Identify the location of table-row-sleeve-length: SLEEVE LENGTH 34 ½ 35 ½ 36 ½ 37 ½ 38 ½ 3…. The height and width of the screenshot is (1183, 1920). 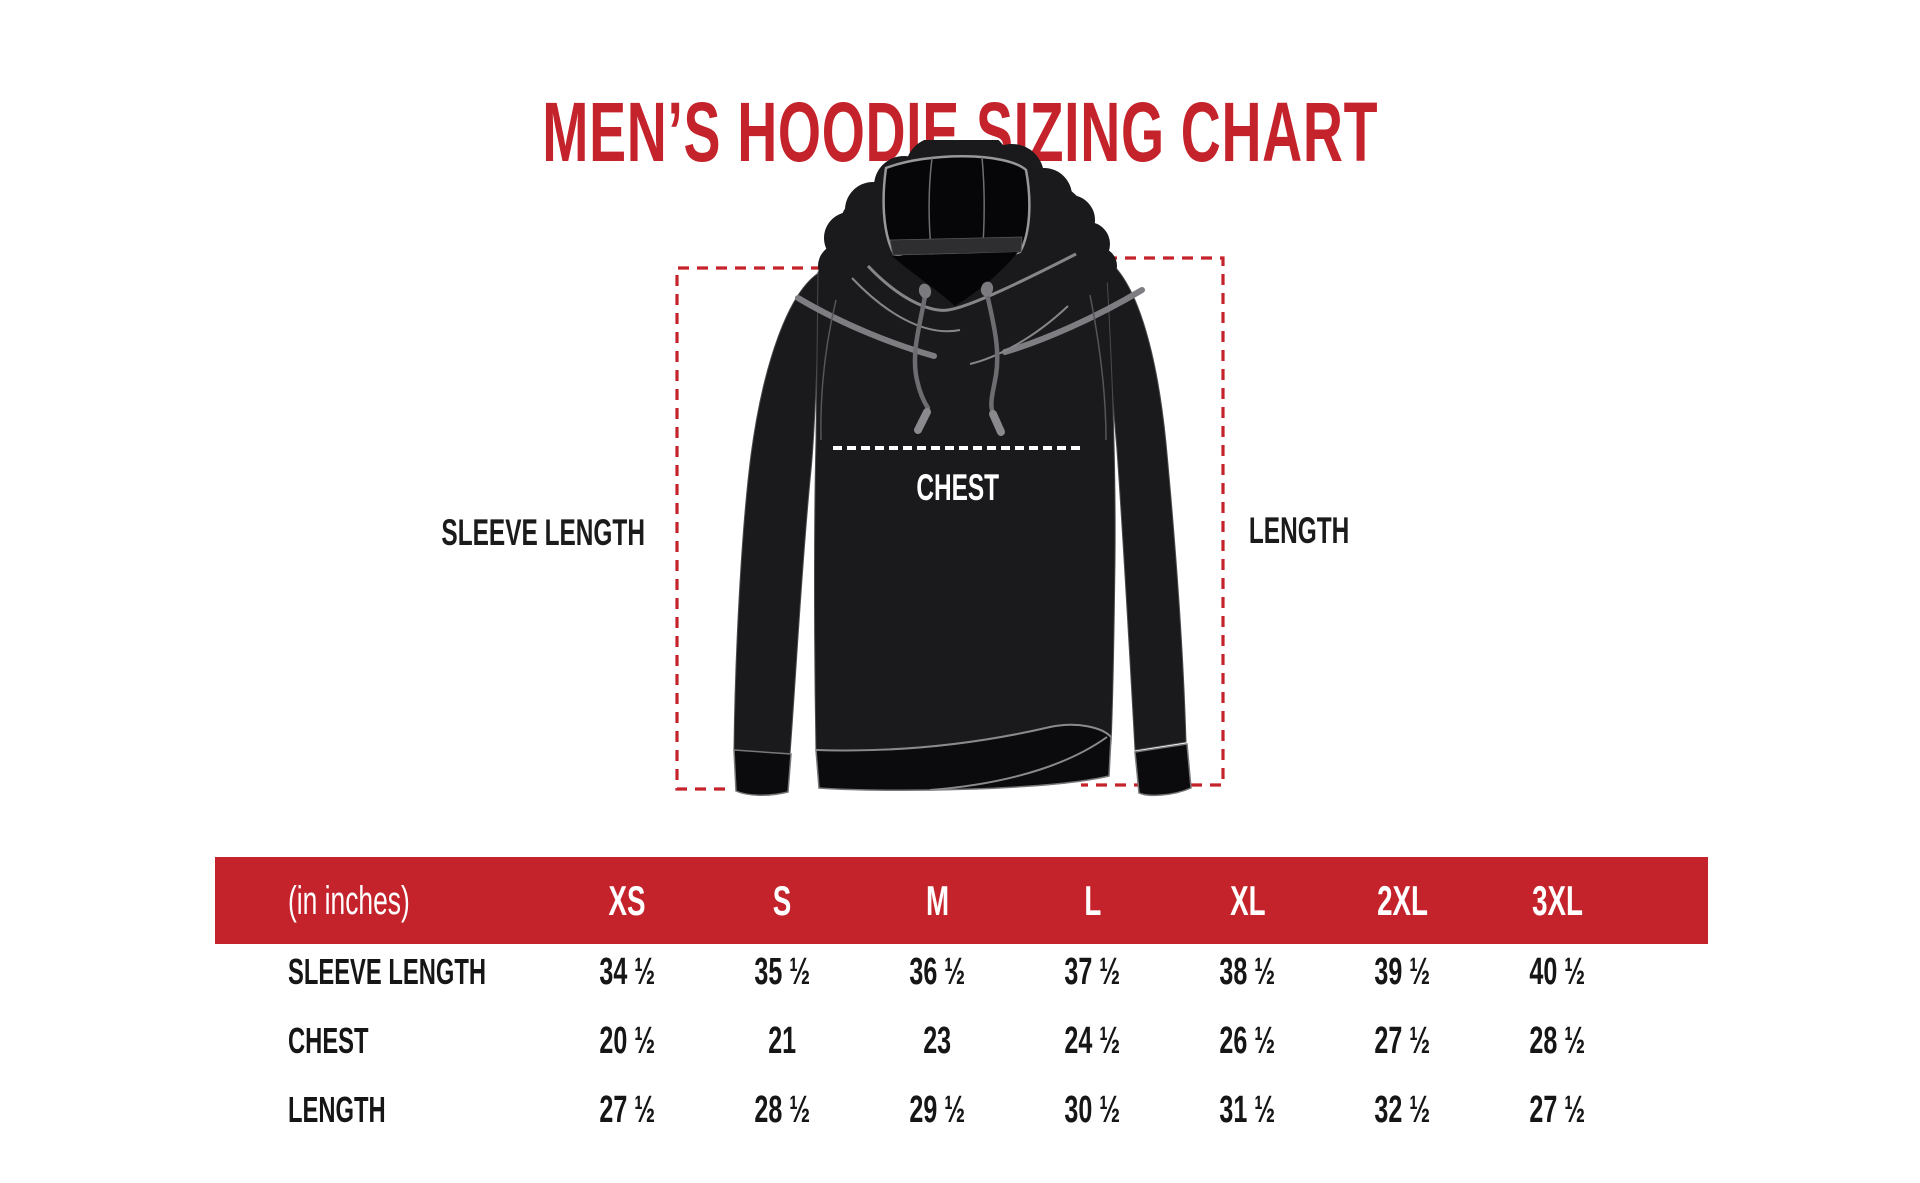
(961, 971).